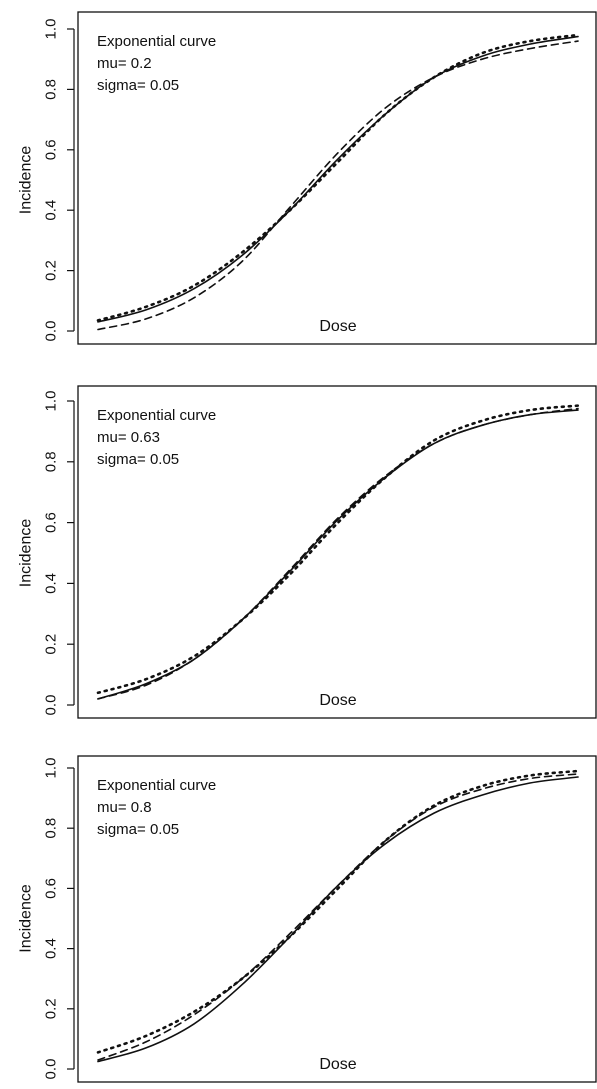 The height and width of the screenshot is (1089, 597). I want to click on annotation-line: mu= 0.8, so click(124, 807).